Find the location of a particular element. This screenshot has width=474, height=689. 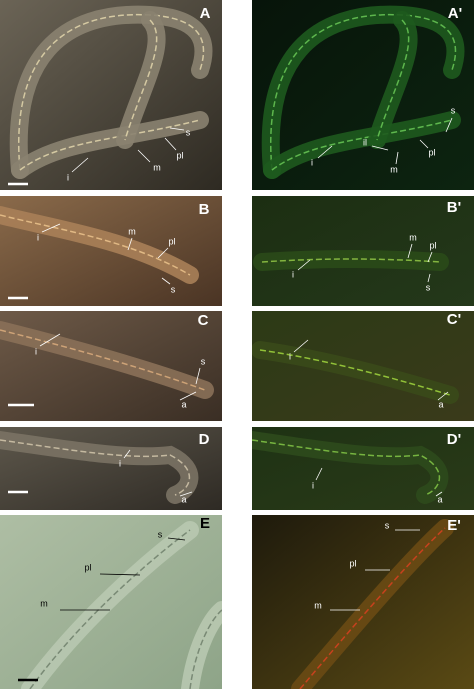

panel: Di a is located at coordinates (111, 468).